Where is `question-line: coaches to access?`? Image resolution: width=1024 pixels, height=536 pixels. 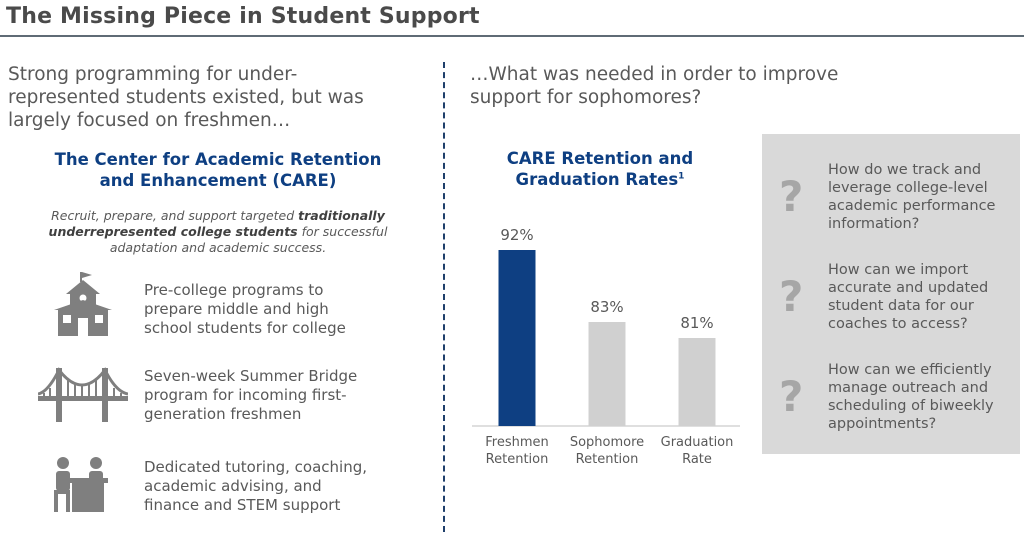
question-line: coaches to access? is located at coordinates (898, 324).